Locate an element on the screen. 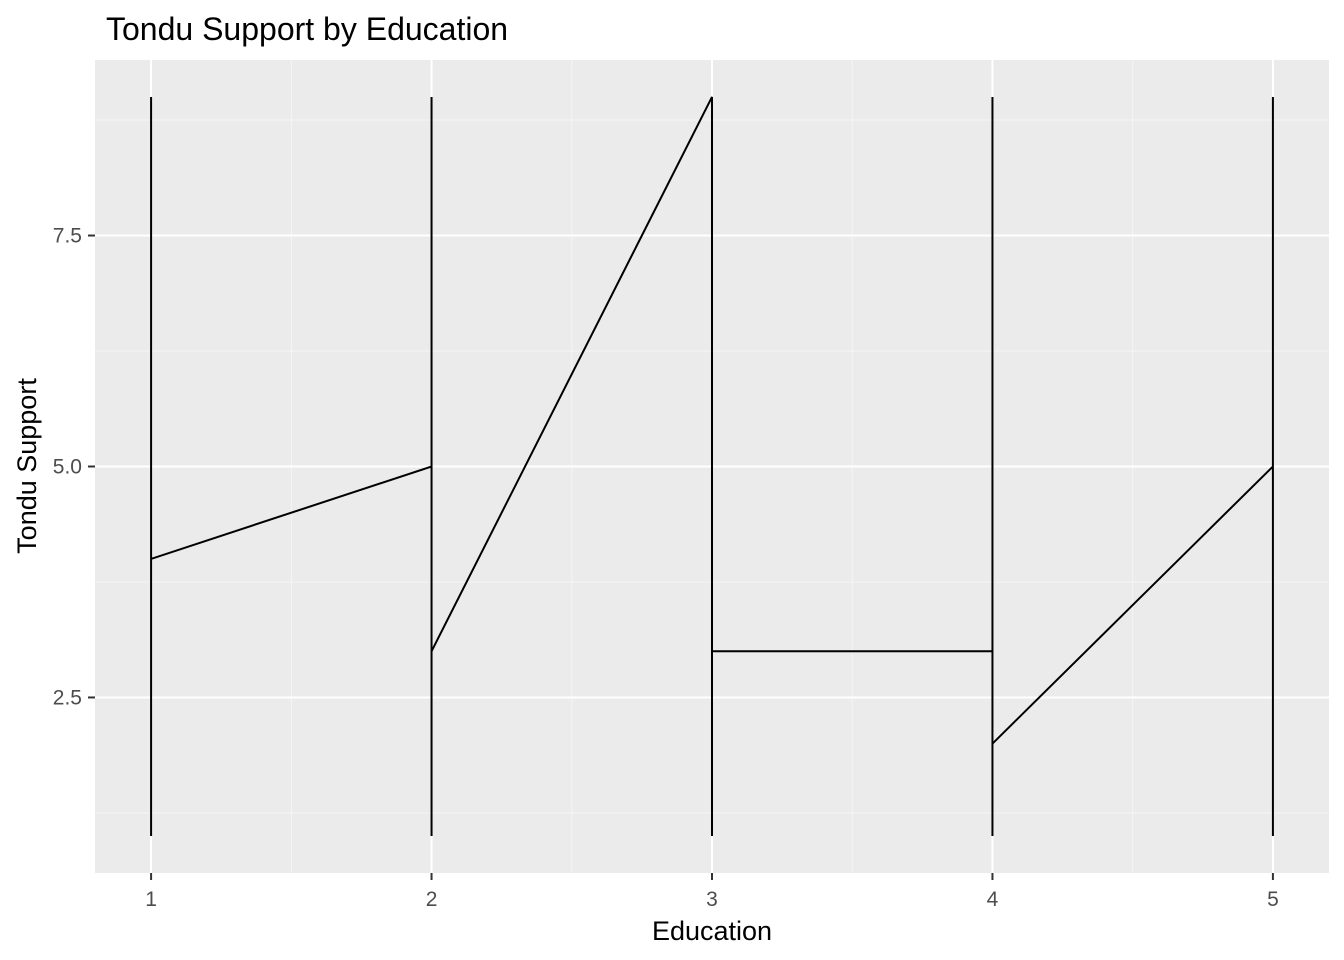 The height and width of the screenshot is (960, 1344). x-tick-label: 2 is located at coordinates (432, 899).